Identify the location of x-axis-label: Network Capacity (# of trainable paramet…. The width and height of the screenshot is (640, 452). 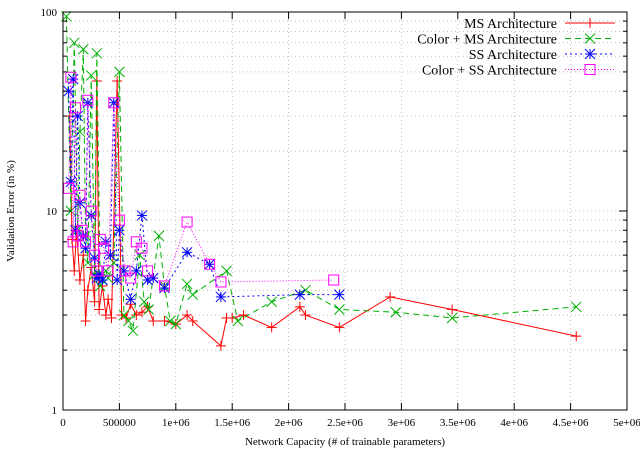
(345, 442).